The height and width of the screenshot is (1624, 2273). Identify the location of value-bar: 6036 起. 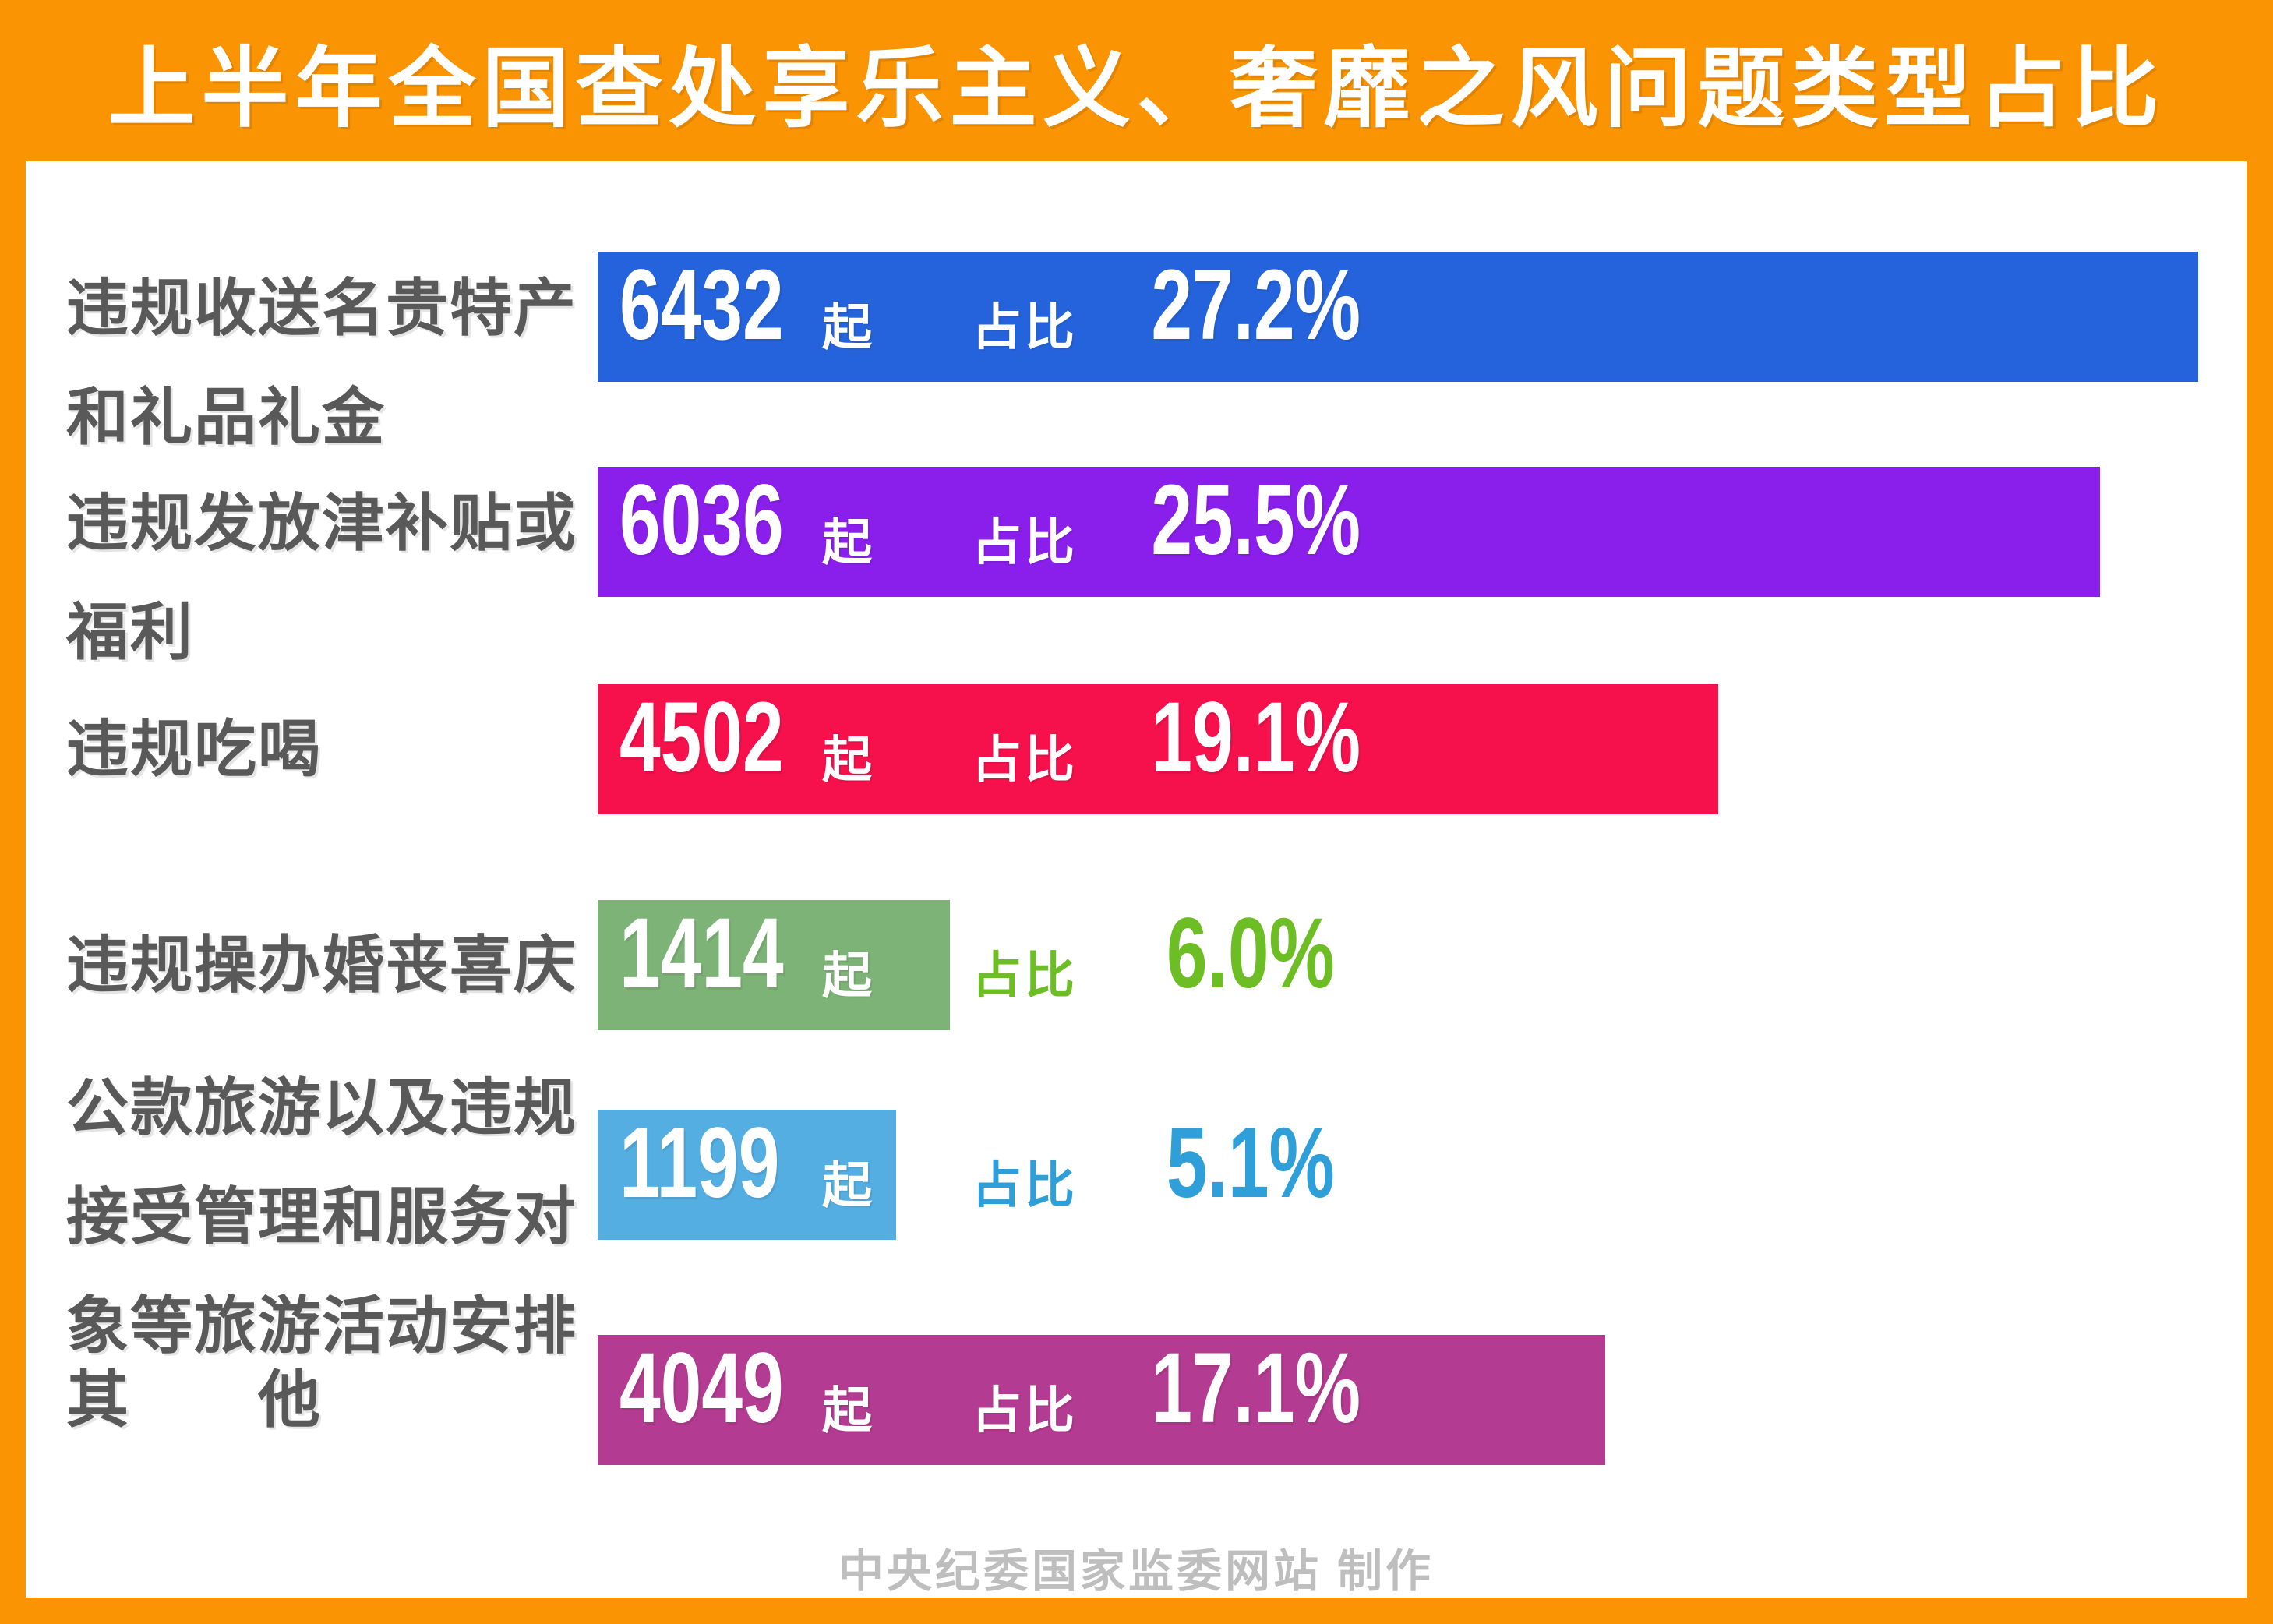
(1349, 532).